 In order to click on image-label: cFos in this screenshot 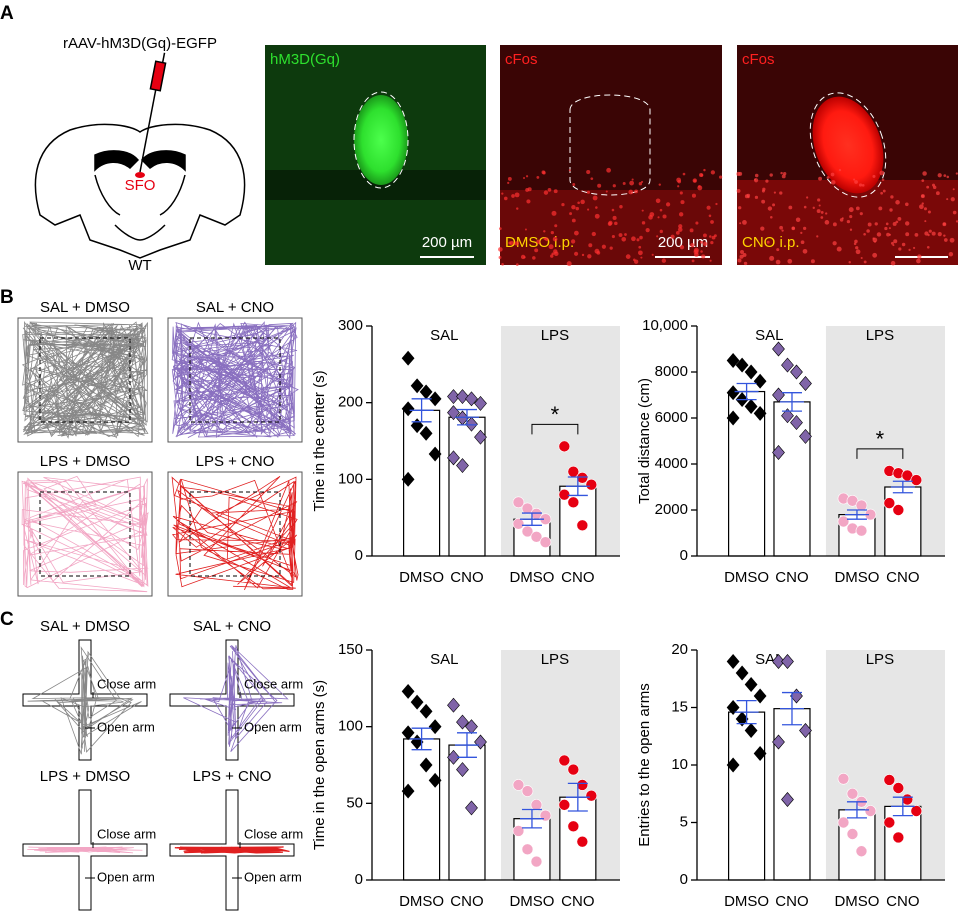, I will do `click(521, 59)`.